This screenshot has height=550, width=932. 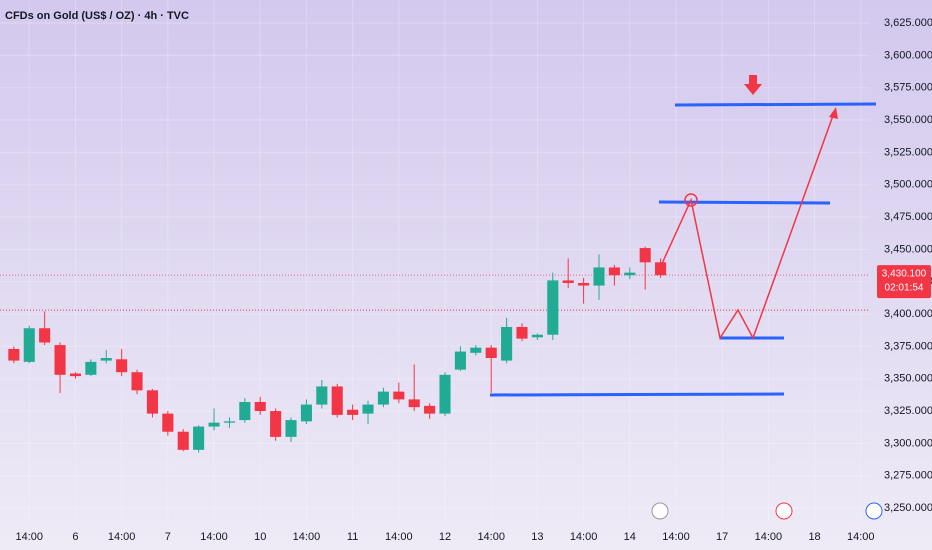 I want to click on y-tick-label: 3,475.000, so click(x=908, y=217).